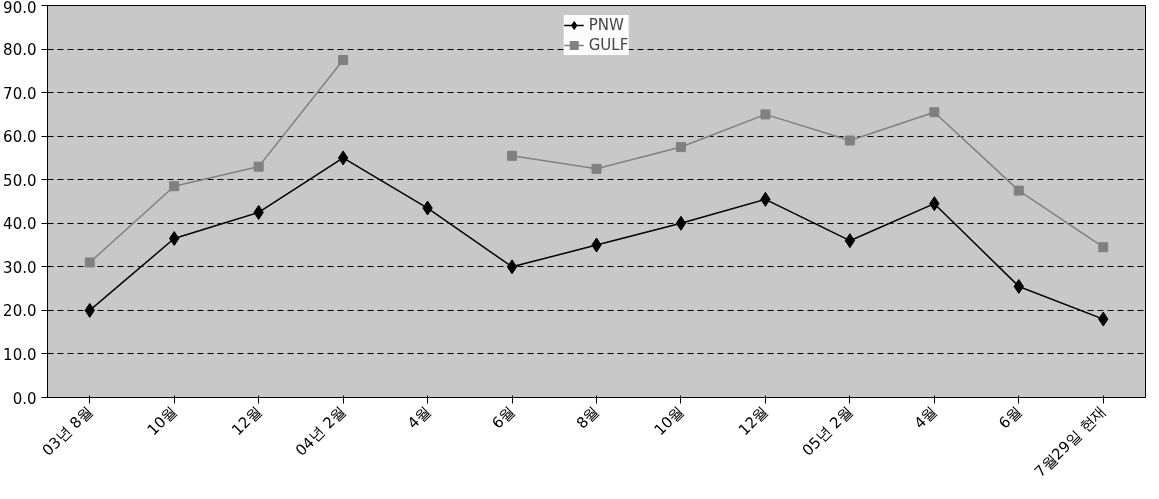  I want to click on y-tick-label: 80.0, so click(20, 50).